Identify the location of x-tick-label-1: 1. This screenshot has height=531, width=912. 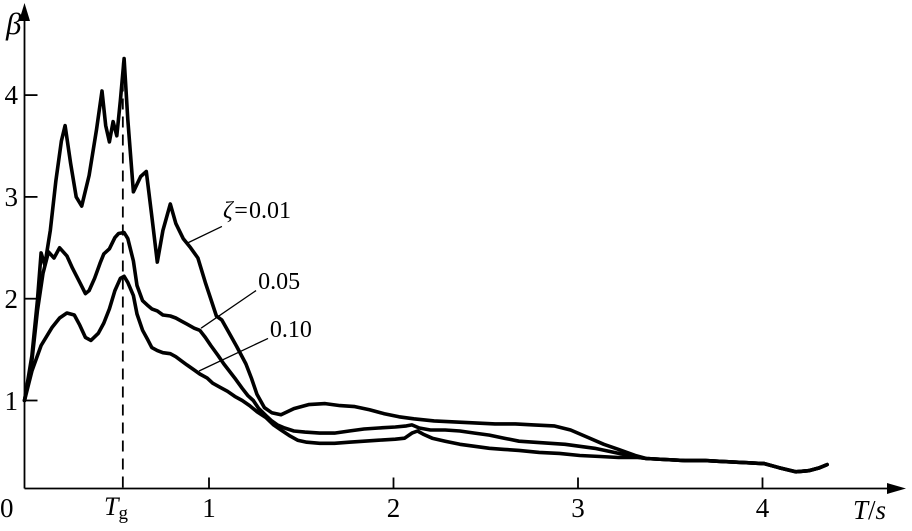
(209, 508).